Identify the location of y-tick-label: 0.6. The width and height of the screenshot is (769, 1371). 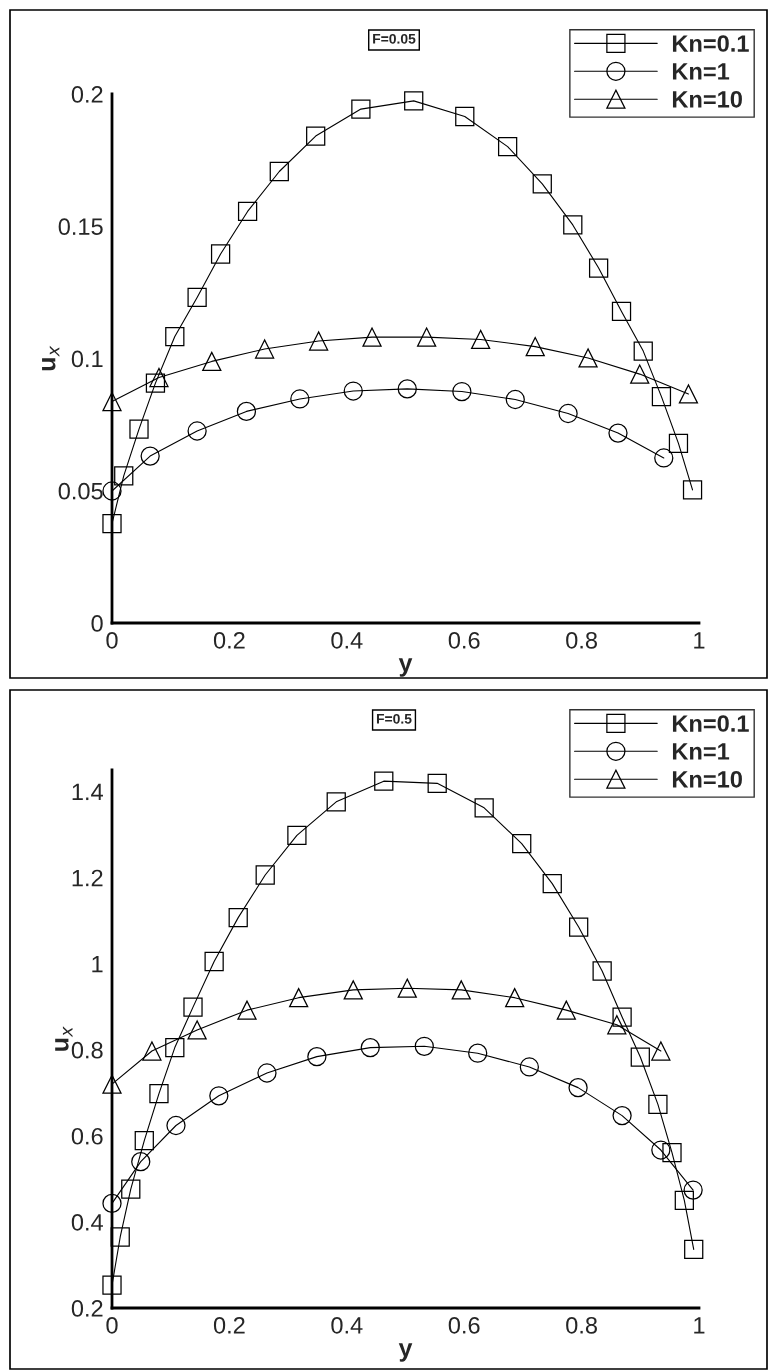
(87, 1136).